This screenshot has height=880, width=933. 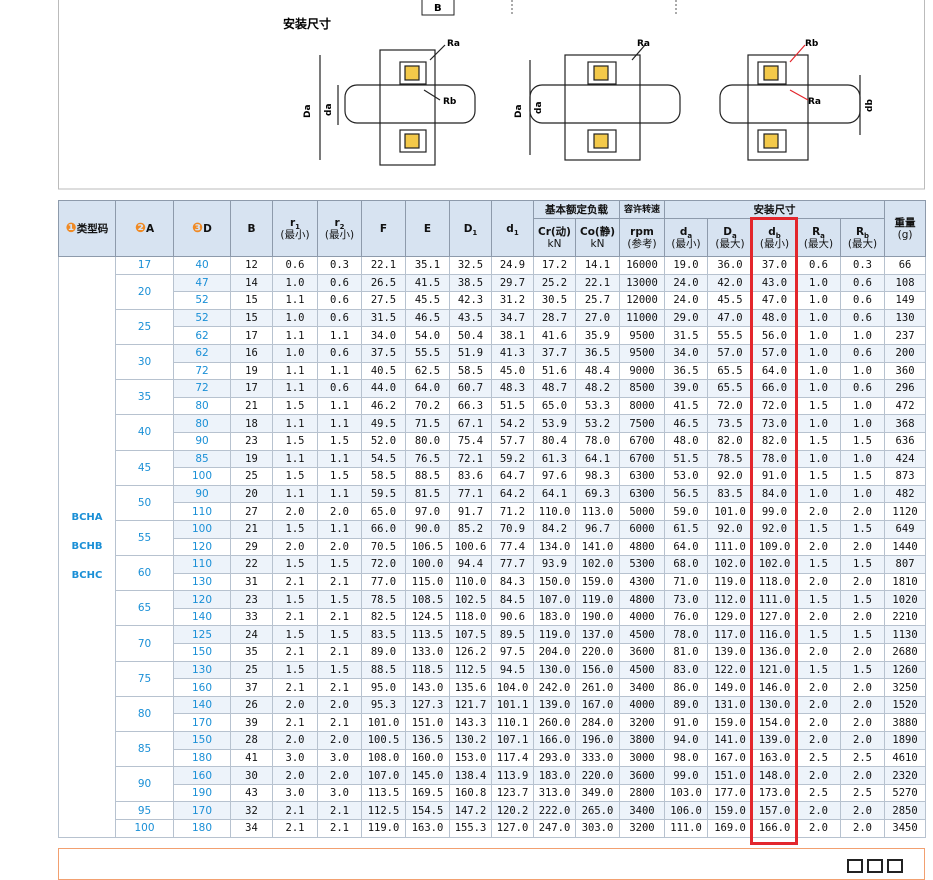 I want to click on value-cell: 90.0, so click(x=427, y=529).